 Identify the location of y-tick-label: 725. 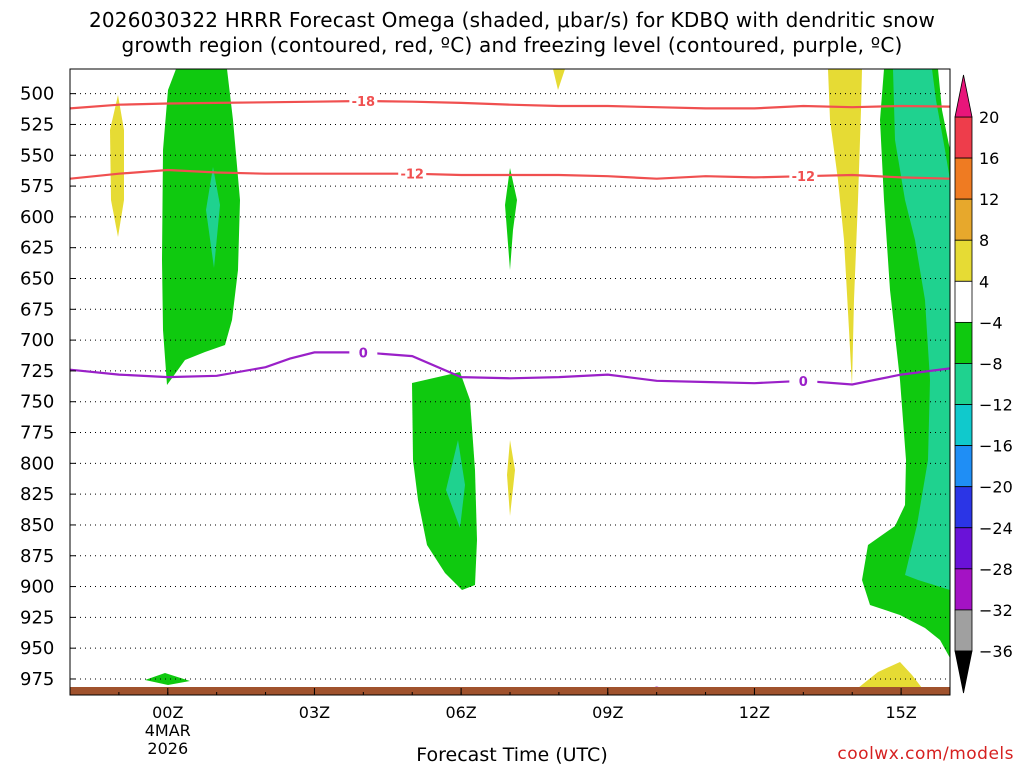
(37, 371).